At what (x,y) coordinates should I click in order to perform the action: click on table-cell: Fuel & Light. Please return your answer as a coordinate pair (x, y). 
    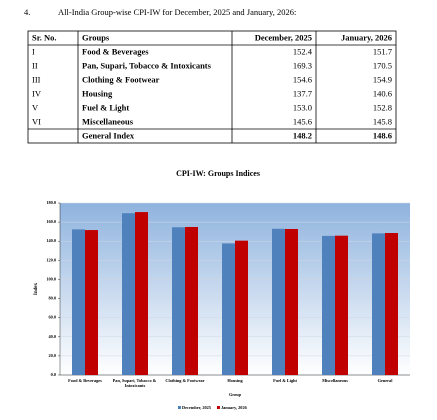
    Looking at the image, I should click on (105, 107).